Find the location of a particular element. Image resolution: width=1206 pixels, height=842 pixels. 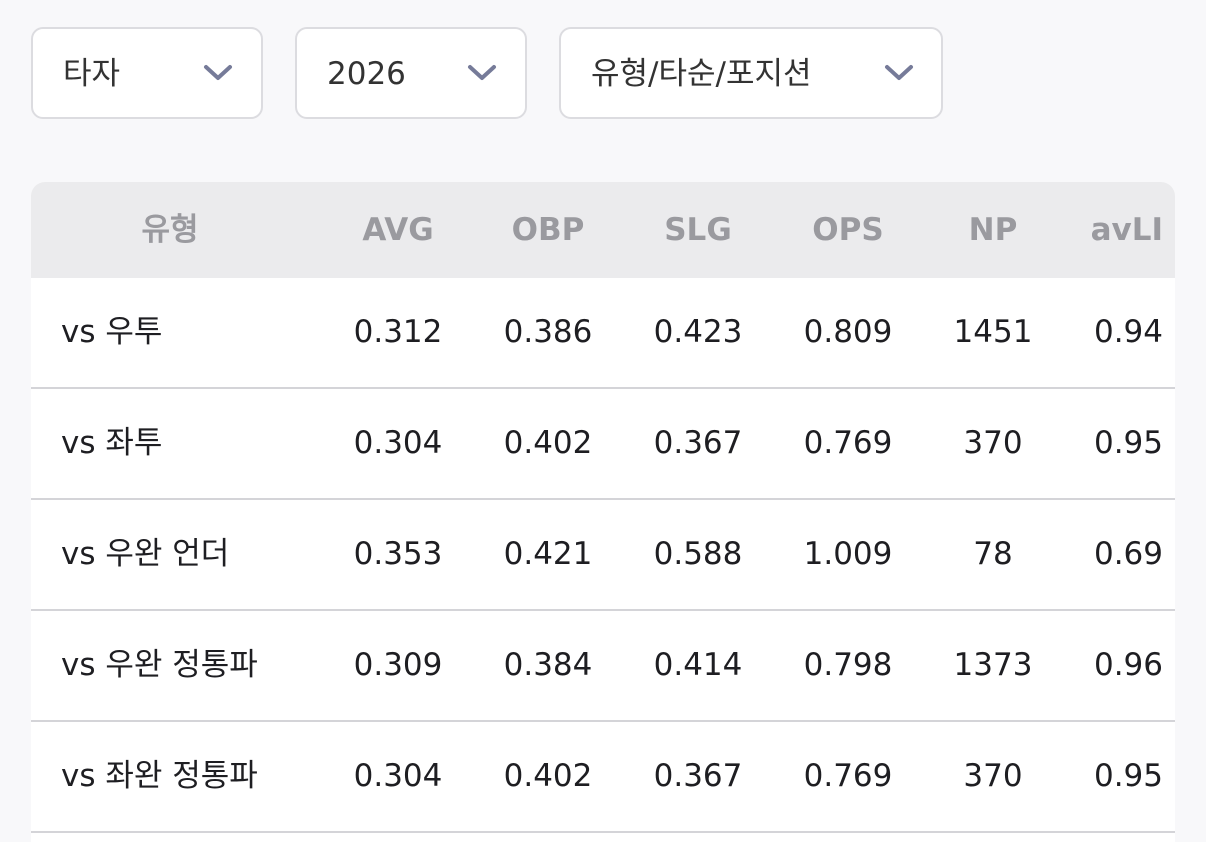

stat-cell: 0.69 is located at coordinates (1128, 554).